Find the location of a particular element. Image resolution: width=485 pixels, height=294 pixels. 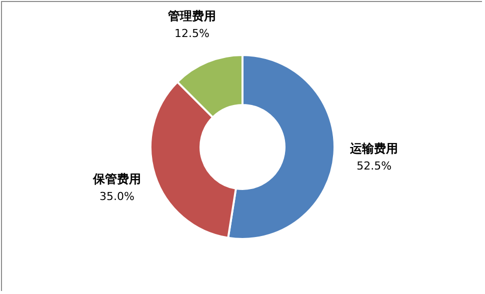

data-label: 52.5% is located at coordinates (374, 165).